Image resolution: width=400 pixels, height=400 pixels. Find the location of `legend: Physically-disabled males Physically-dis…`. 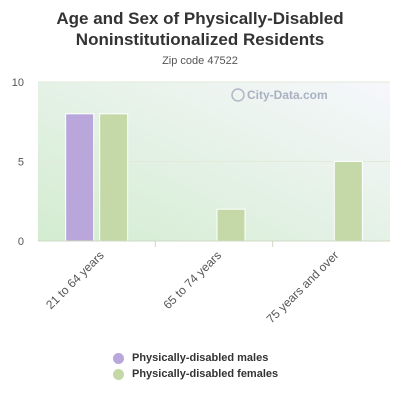

legend: Physically-disabled males Physically-dis… is located at coordinates (195, 366).